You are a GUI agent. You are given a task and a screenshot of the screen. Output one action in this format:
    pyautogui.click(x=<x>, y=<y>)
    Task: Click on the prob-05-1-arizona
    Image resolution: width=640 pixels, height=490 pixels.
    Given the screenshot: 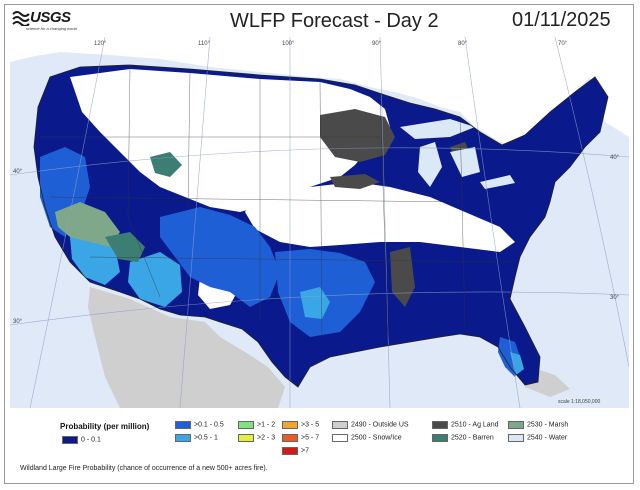 What is the action you would take?
    pyautogui.click(x=155, y=279)
    